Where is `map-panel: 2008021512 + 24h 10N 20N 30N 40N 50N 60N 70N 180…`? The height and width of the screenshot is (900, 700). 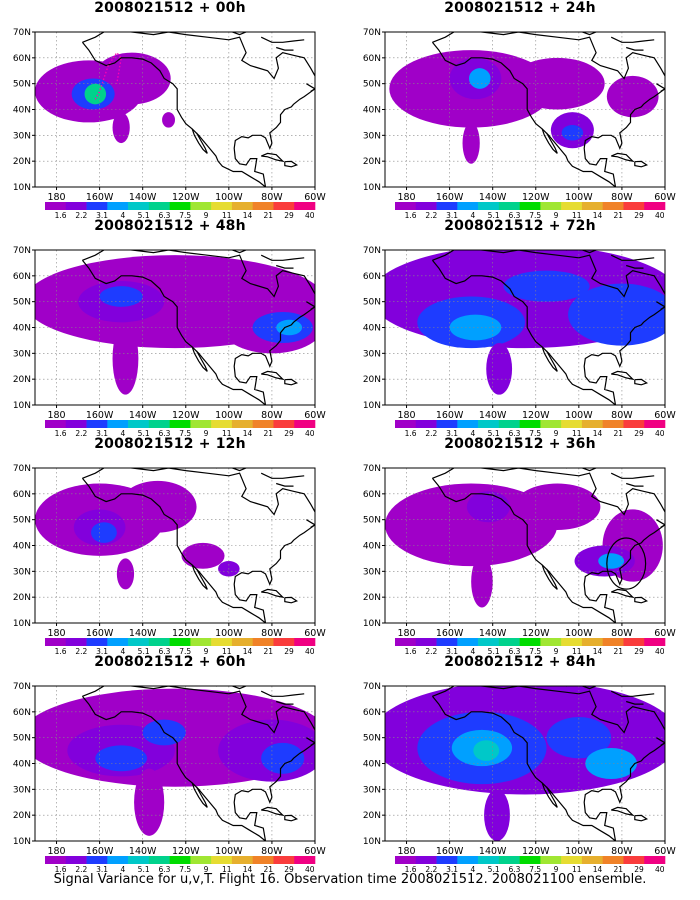
map-panel: 2008021512 + 24h 10N 20N 30N 40N 50N 60N 70N 180… is located at coordinates (520, 110).